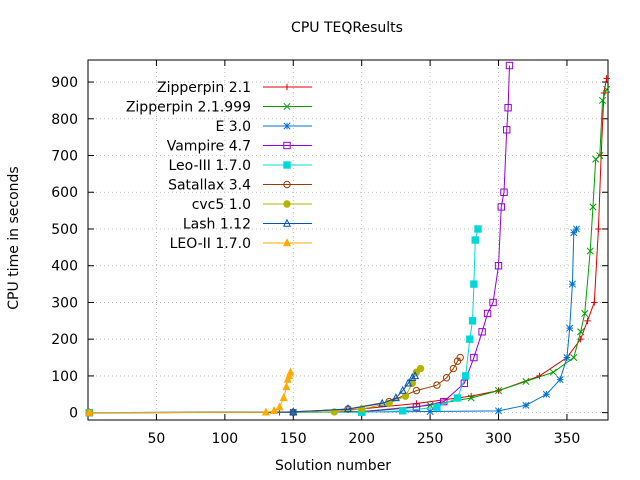 The height and width of the screenshot is (480, 640). Describe the element at coordinates (209, 166) in the screenshot. I see `legend-label: Leo-III 1.7.0` at that location.